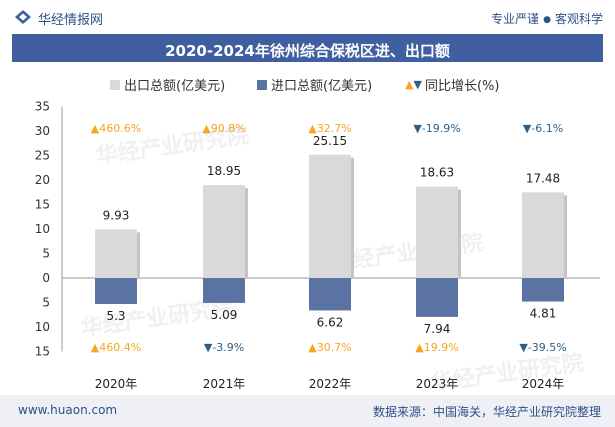 The height and width of the screenshot is (427, 615). Describe the element at coordinates (46, 278) in the screenshot. I see `y-tick-label-upper: 0` at that location.